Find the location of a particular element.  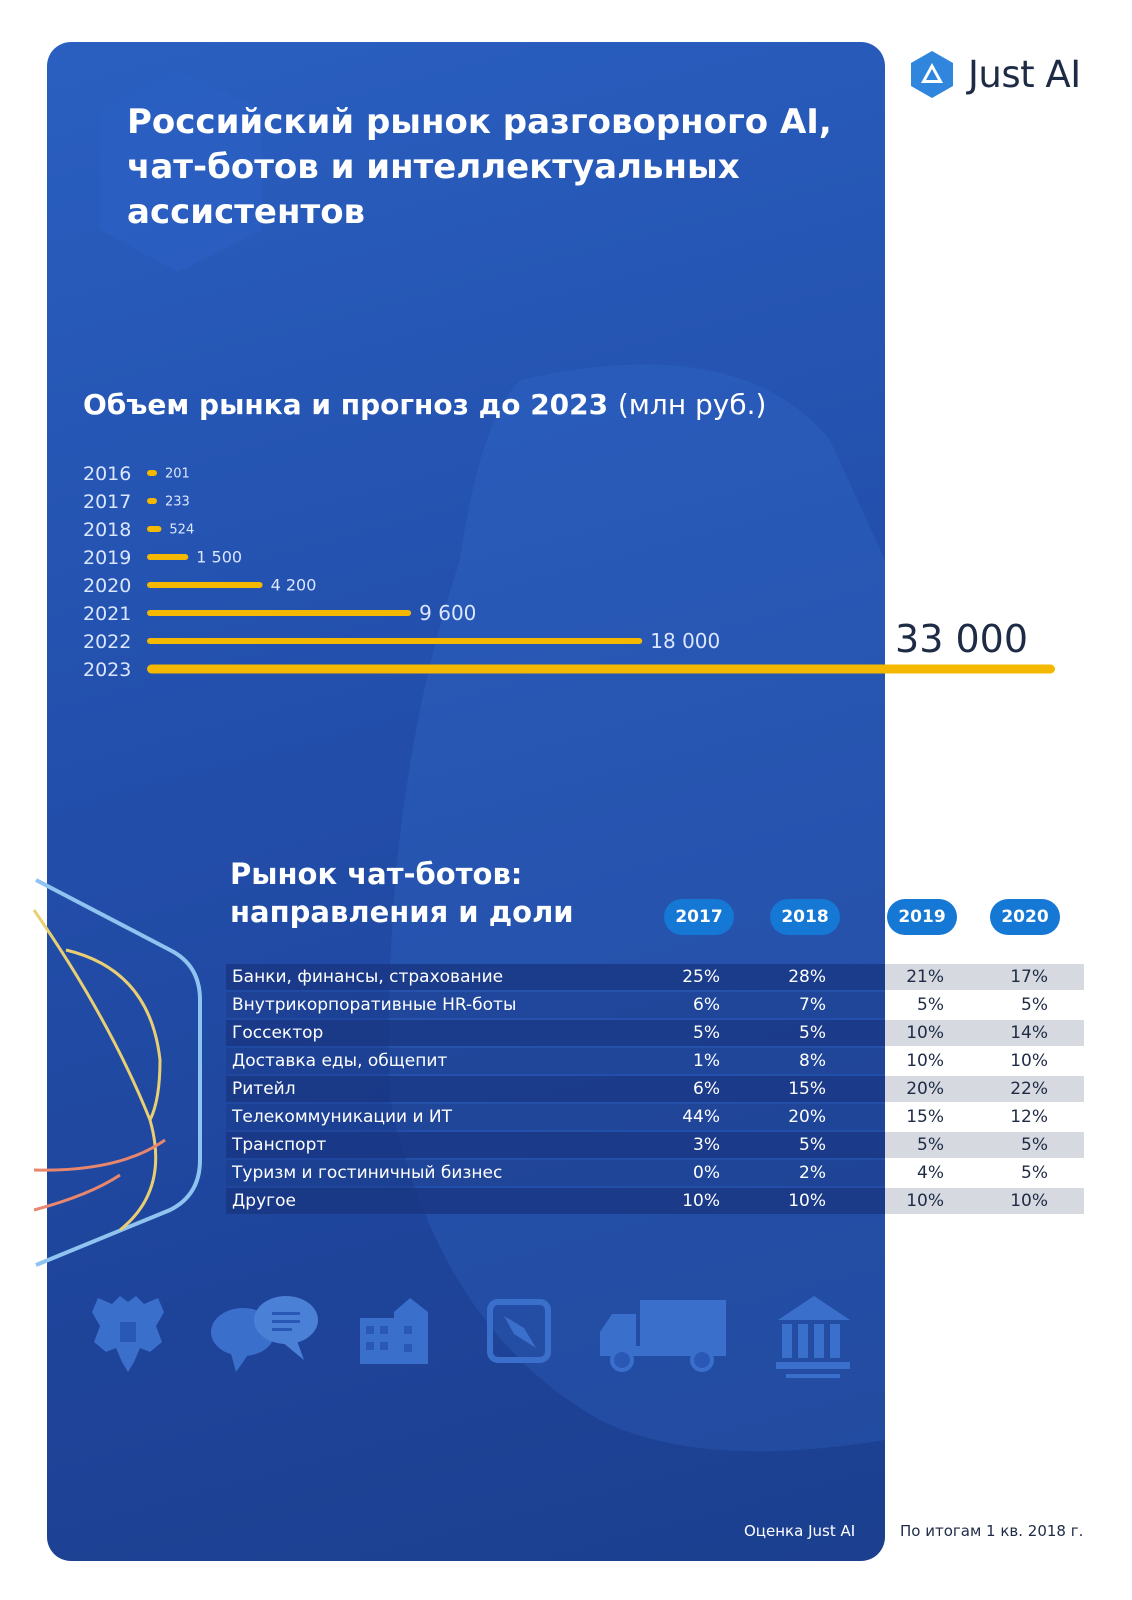

share-cell-2019: 15% is located at coordinates (925, 1117).